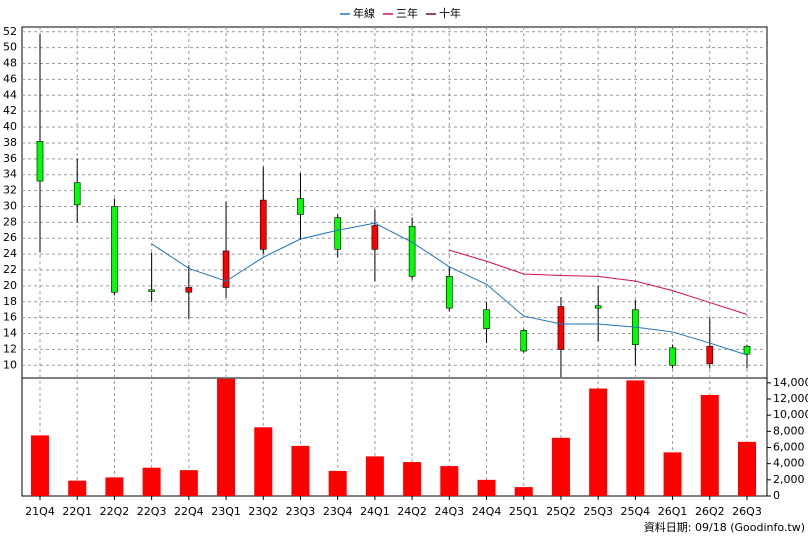  I want to click on x-tick-label: 23Q4, so click(338, 511).